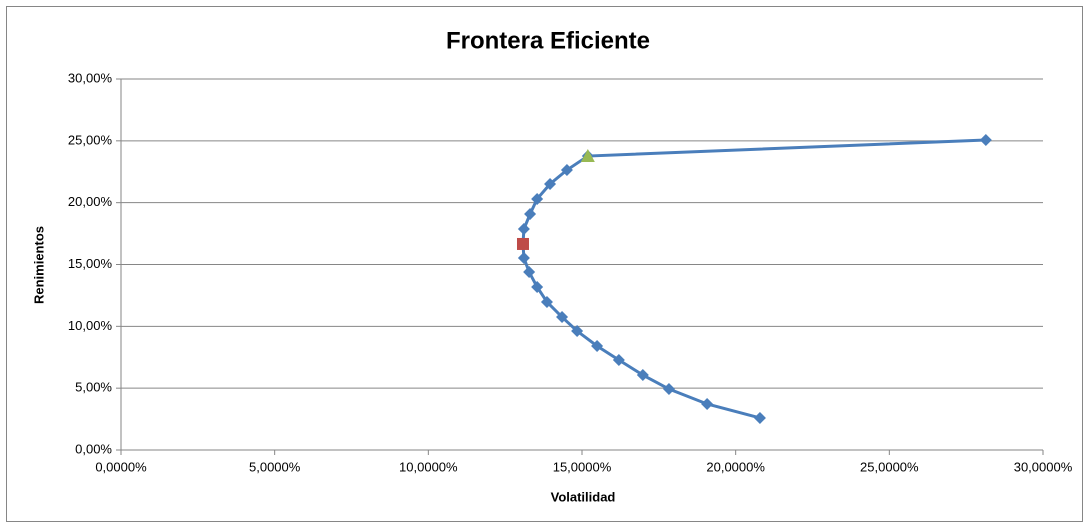 This screenshot has height=529, width=1089. What do you see at coordinates (735, 466) in the screenshot?
I see `x-tick-label: 20,0000%` at bounding box center [735, 466].